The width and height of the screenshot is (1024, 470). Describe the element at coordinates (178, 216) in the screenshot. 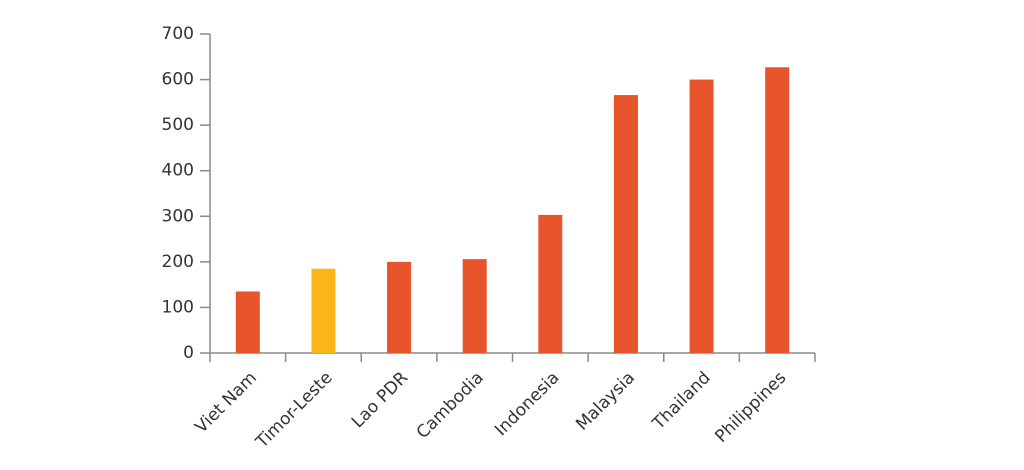

I see `y-tick-label: 300` at that location.